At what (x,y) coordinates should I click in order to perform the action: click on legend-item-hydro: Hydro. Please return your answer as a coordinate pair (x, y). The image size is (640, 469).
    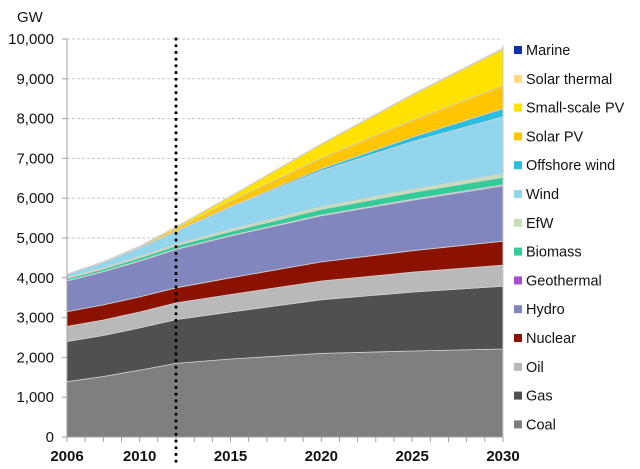
    Looking at the image, I should click on (539, 310).